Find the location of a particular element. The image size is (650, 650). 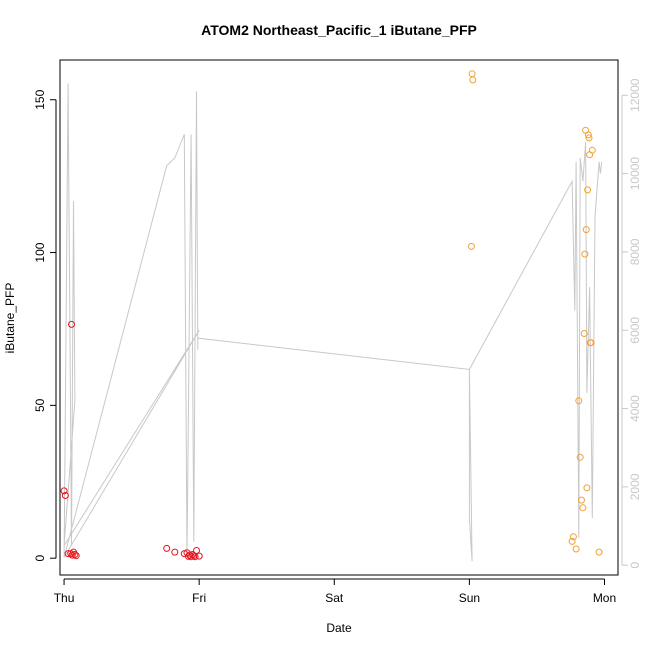

chart-title: ATOM2 Northeast_Pacific_1 iButane_PFP is located at coordinates (339, 30).